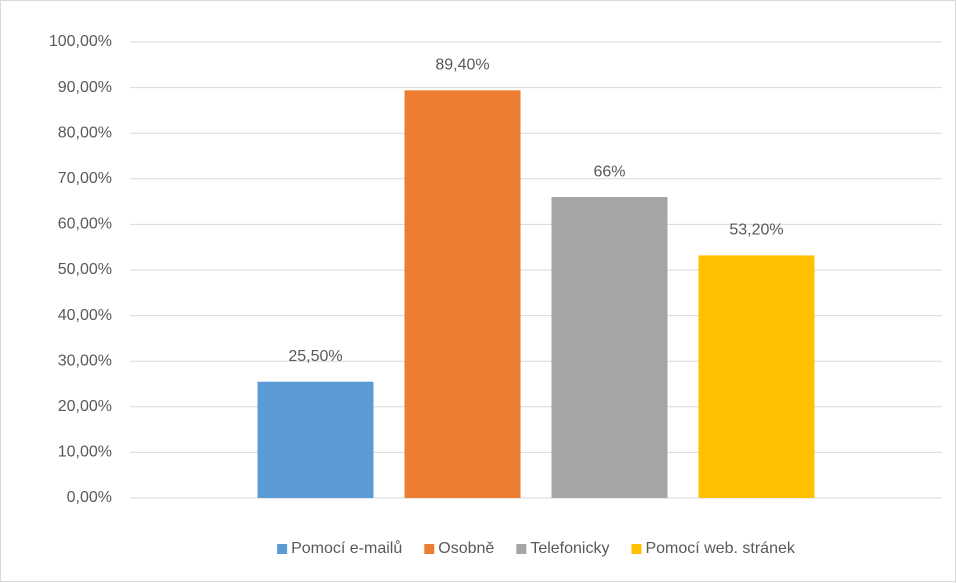  What do you see at coordinates (462, 65) in the screenshot?
I see `data-label: 89,40%` at bounding box center [462, 65].